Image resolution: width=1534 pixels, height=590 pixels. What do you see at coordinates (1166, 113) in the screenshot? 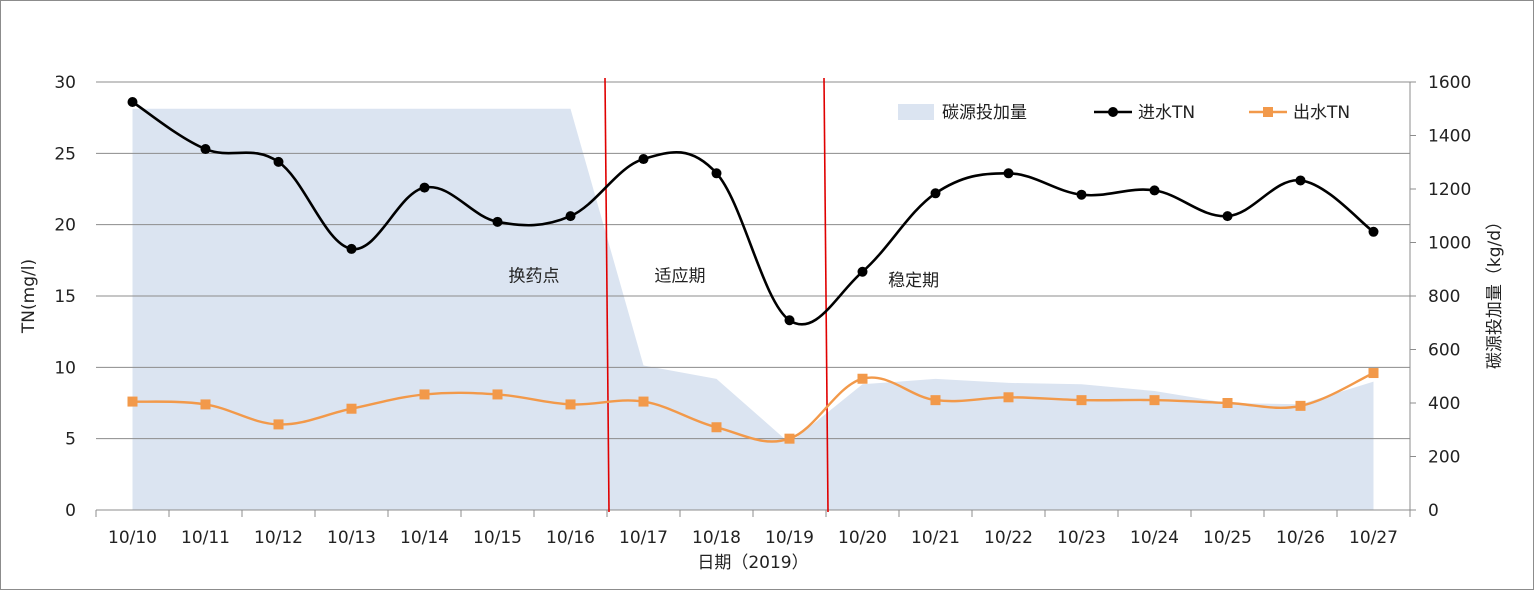
I see `legend-label-1: 进水TN` at bounding box center [1166, 113].